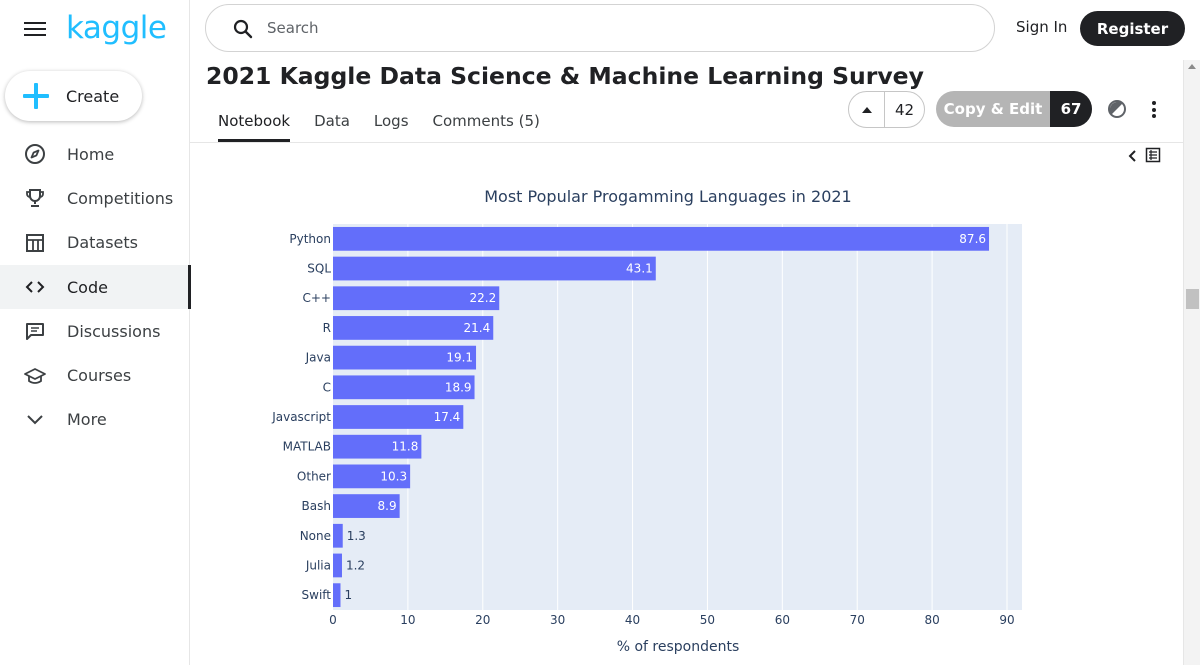 This screenshot has width=1200, height=665. I want to click on trophy-icon, so click(35, 198).